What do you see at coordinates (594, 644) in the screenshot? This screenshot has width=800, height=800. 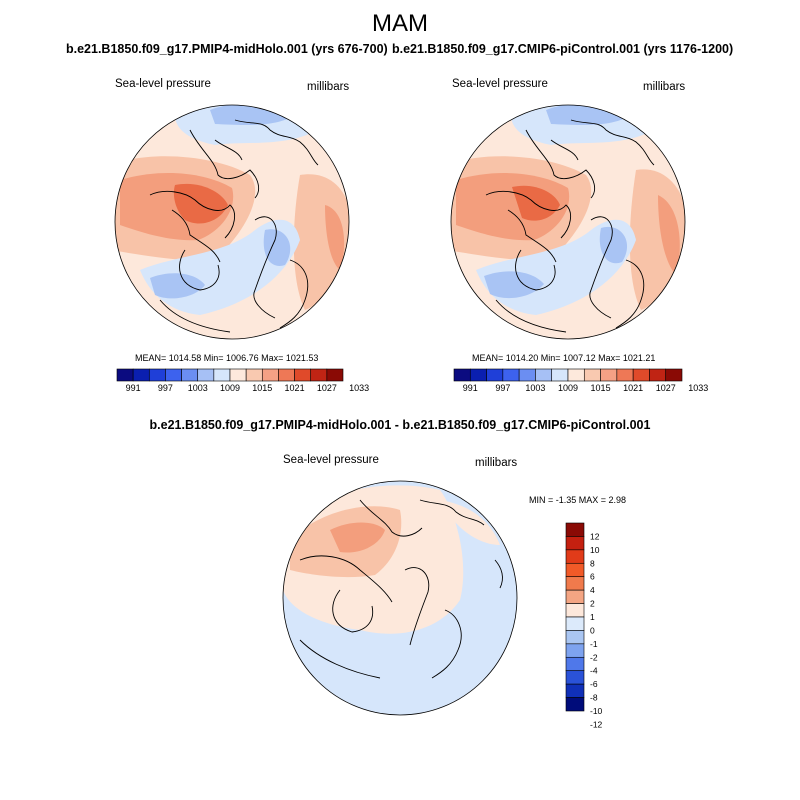 I see `panel-3-colorbar-tick-label: -1` at bounding box center [594, 644].